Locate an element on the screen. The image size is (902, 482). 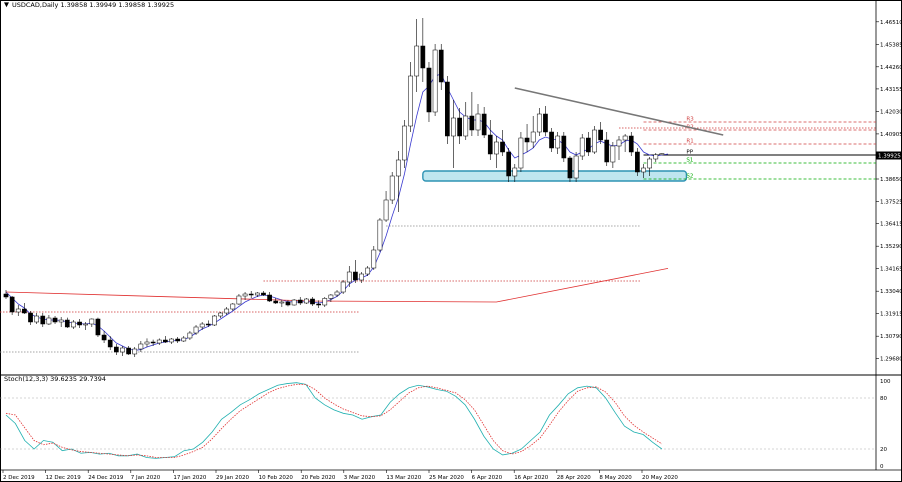
pivot-label-r1: R1 is located at coordinates (689, 142).